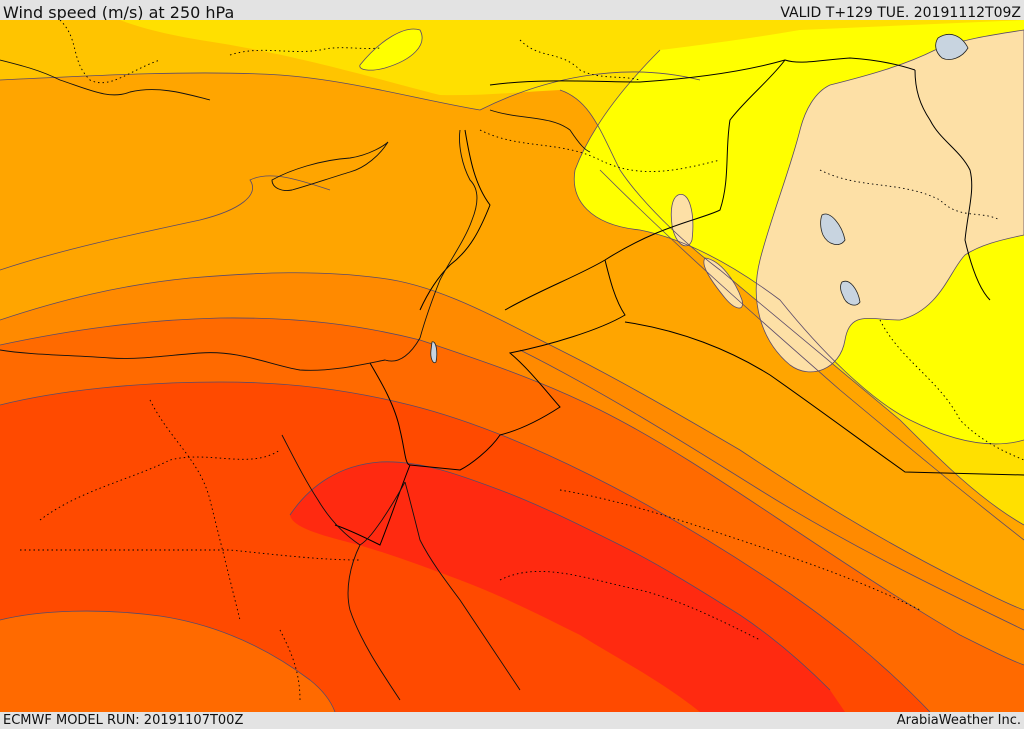 Image resolution: width=1024 pixels, height=729 pixels. I want to click on sinai-coast, so click(343, 490).